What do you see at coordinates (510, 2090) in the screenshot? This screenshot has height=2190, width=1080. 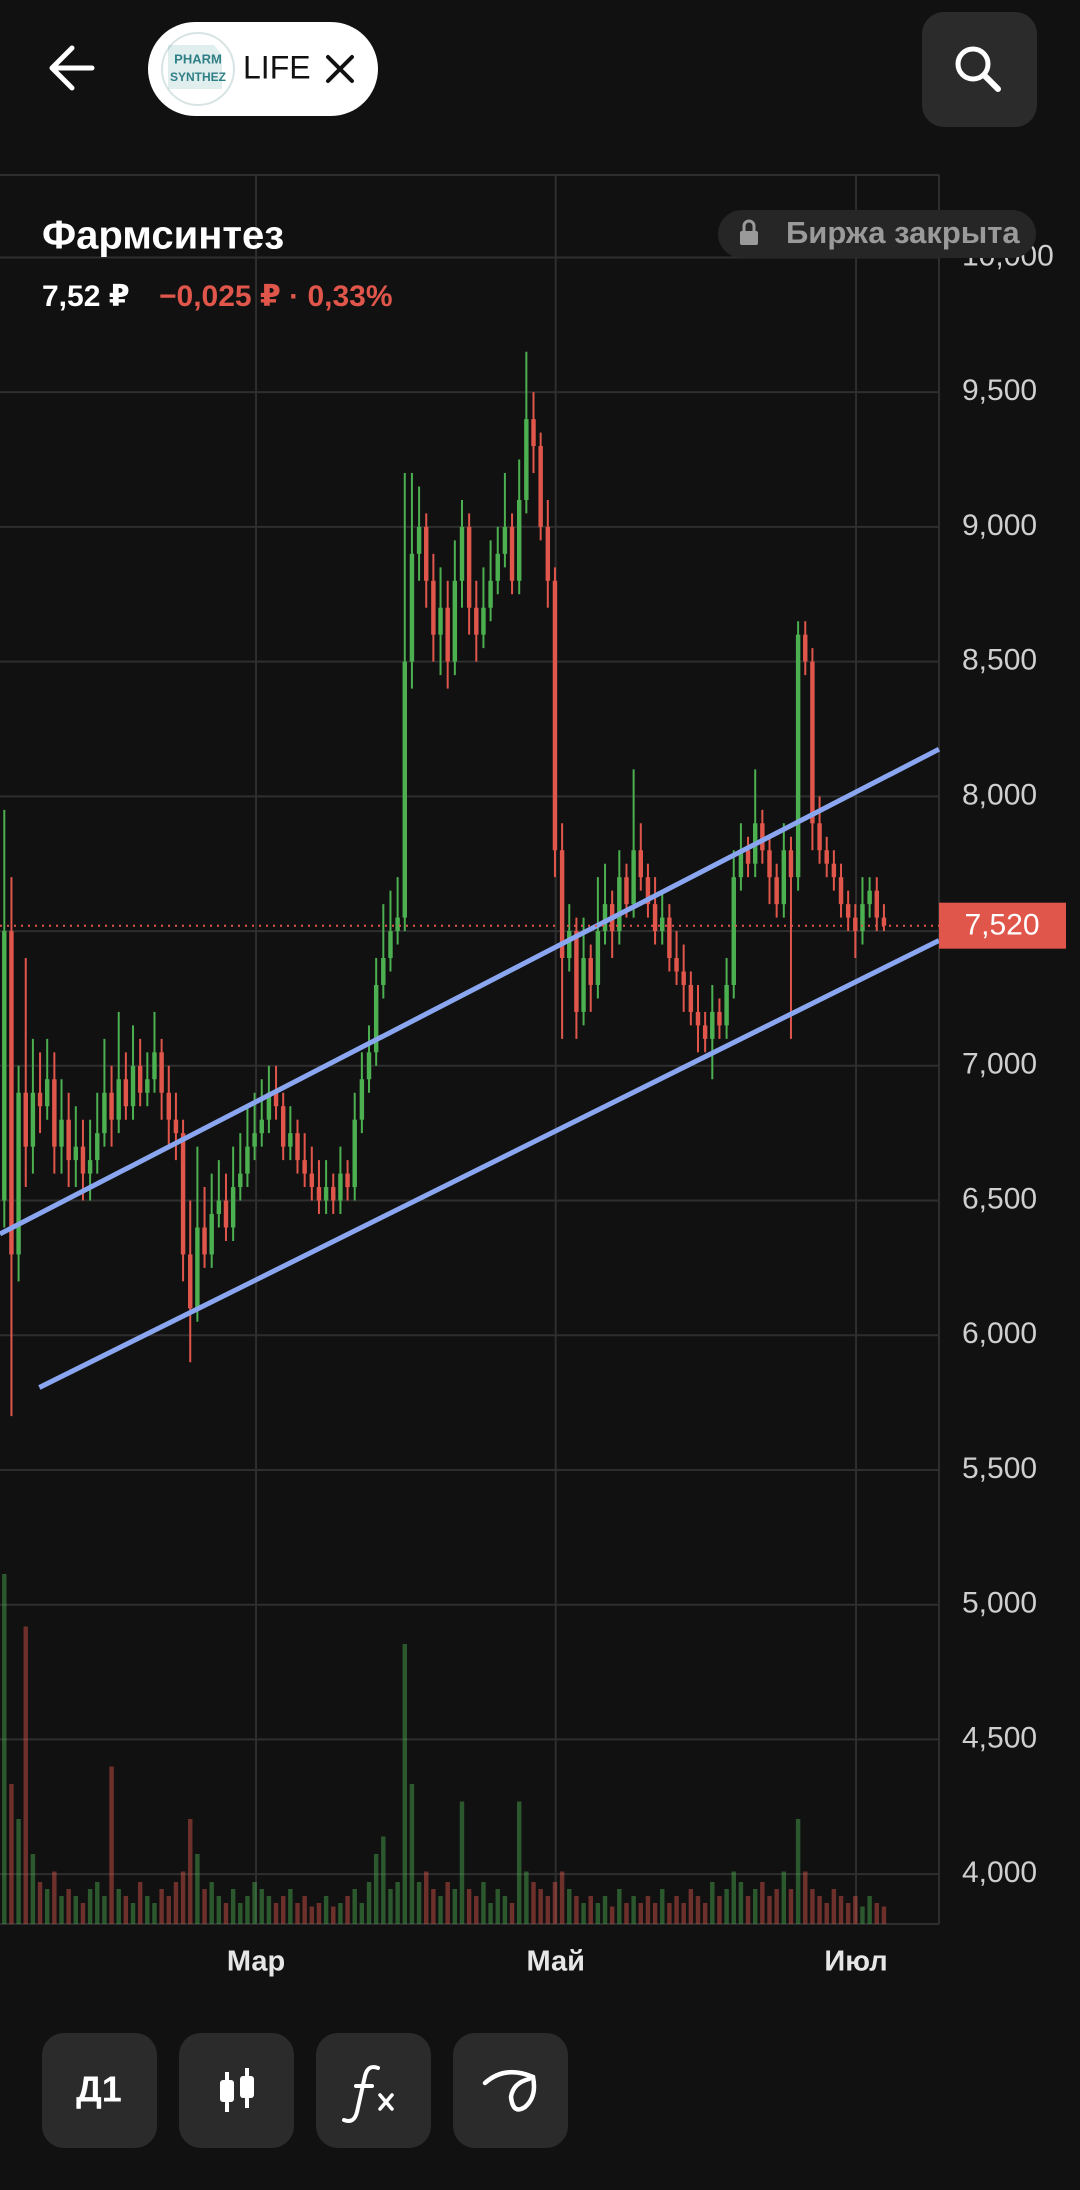 I see `drawing-button` at bounding box center [510, 2090].